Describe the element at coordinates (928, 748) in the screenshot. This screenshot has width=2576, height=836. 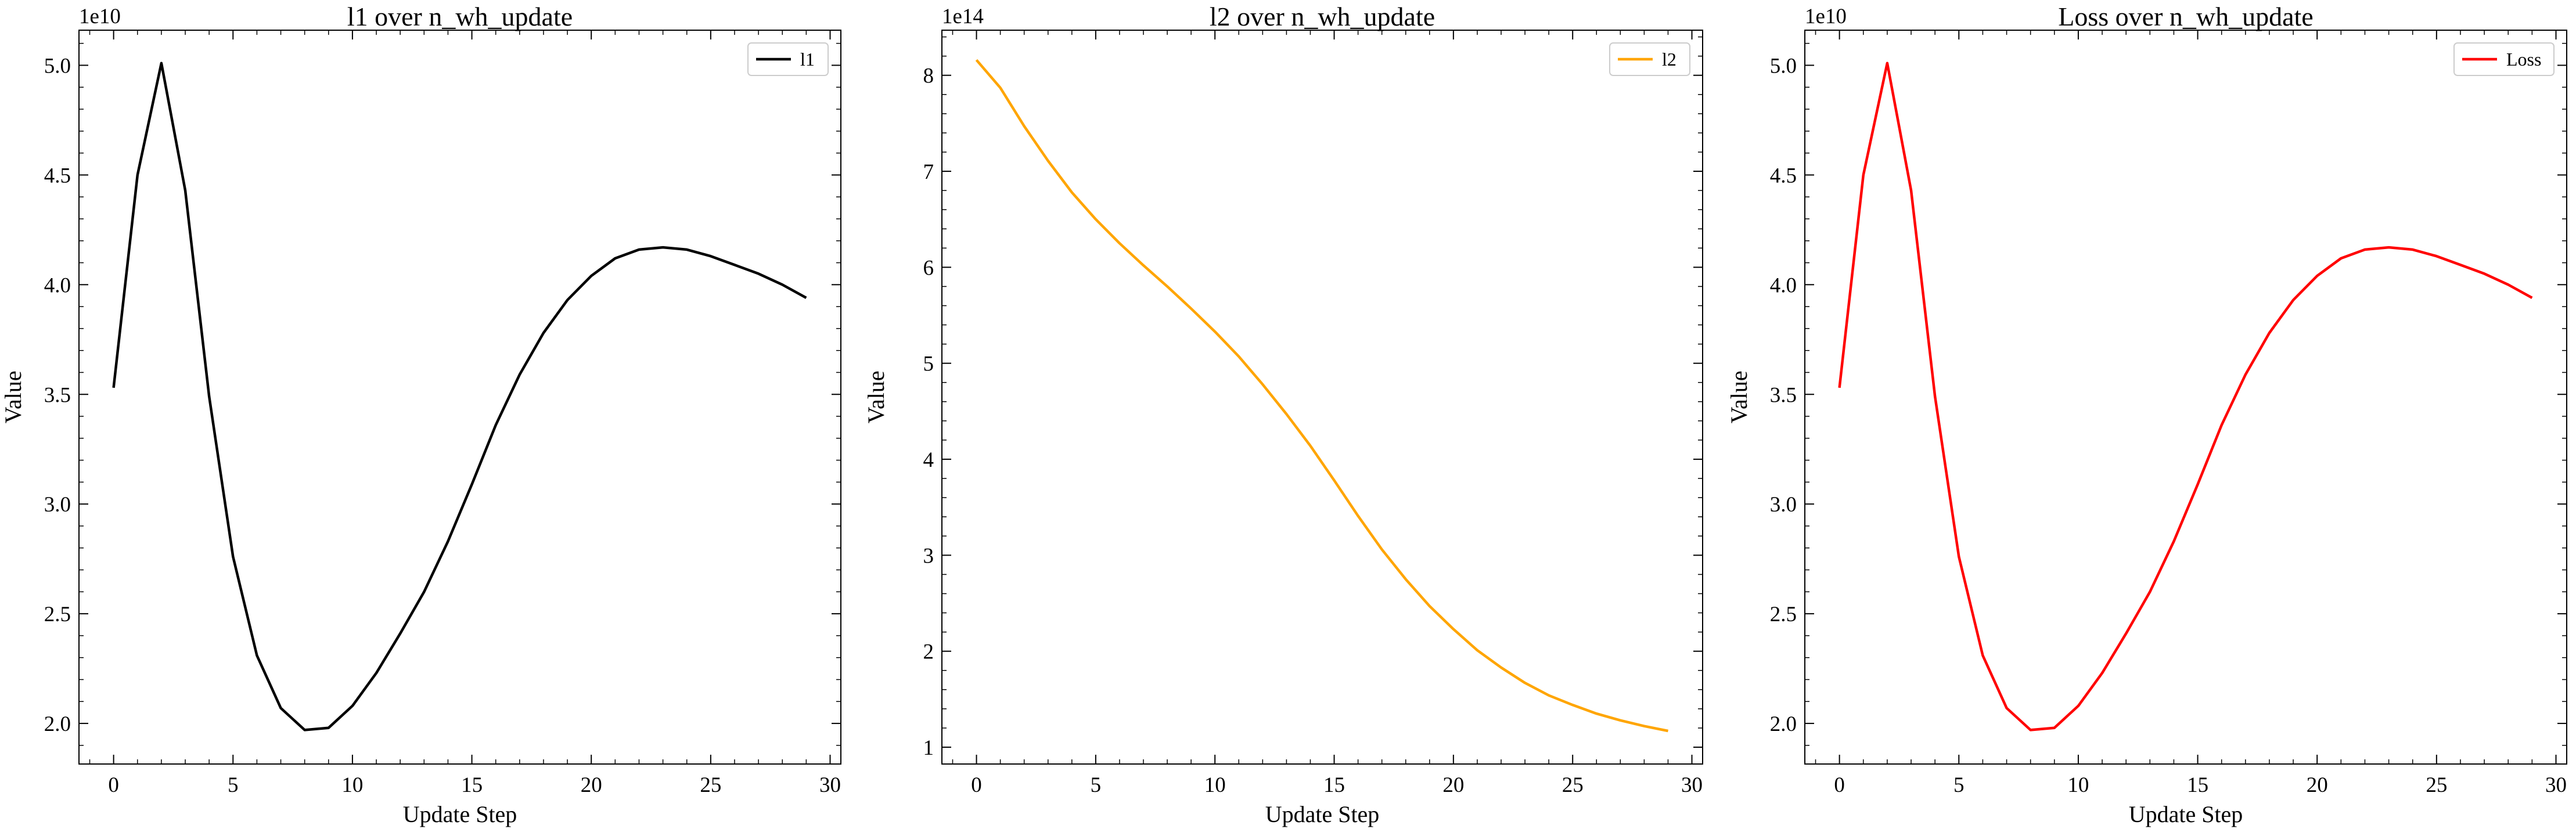
I see `y-tick-label: 1` at that location.